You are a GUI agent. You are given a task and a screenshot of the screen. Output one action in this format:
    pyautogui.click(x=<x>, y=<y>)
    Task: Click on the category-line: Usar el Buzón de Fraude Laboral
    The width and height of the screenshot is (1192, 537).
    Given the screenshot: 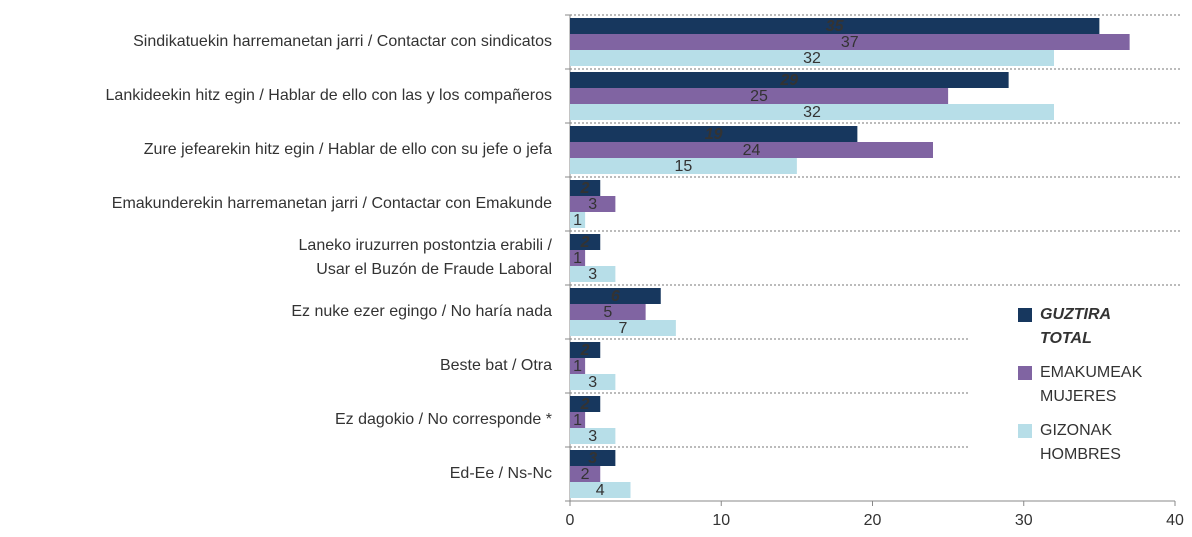 What is the action you would take?
    pyautogui.click(x=434, y=269)
    